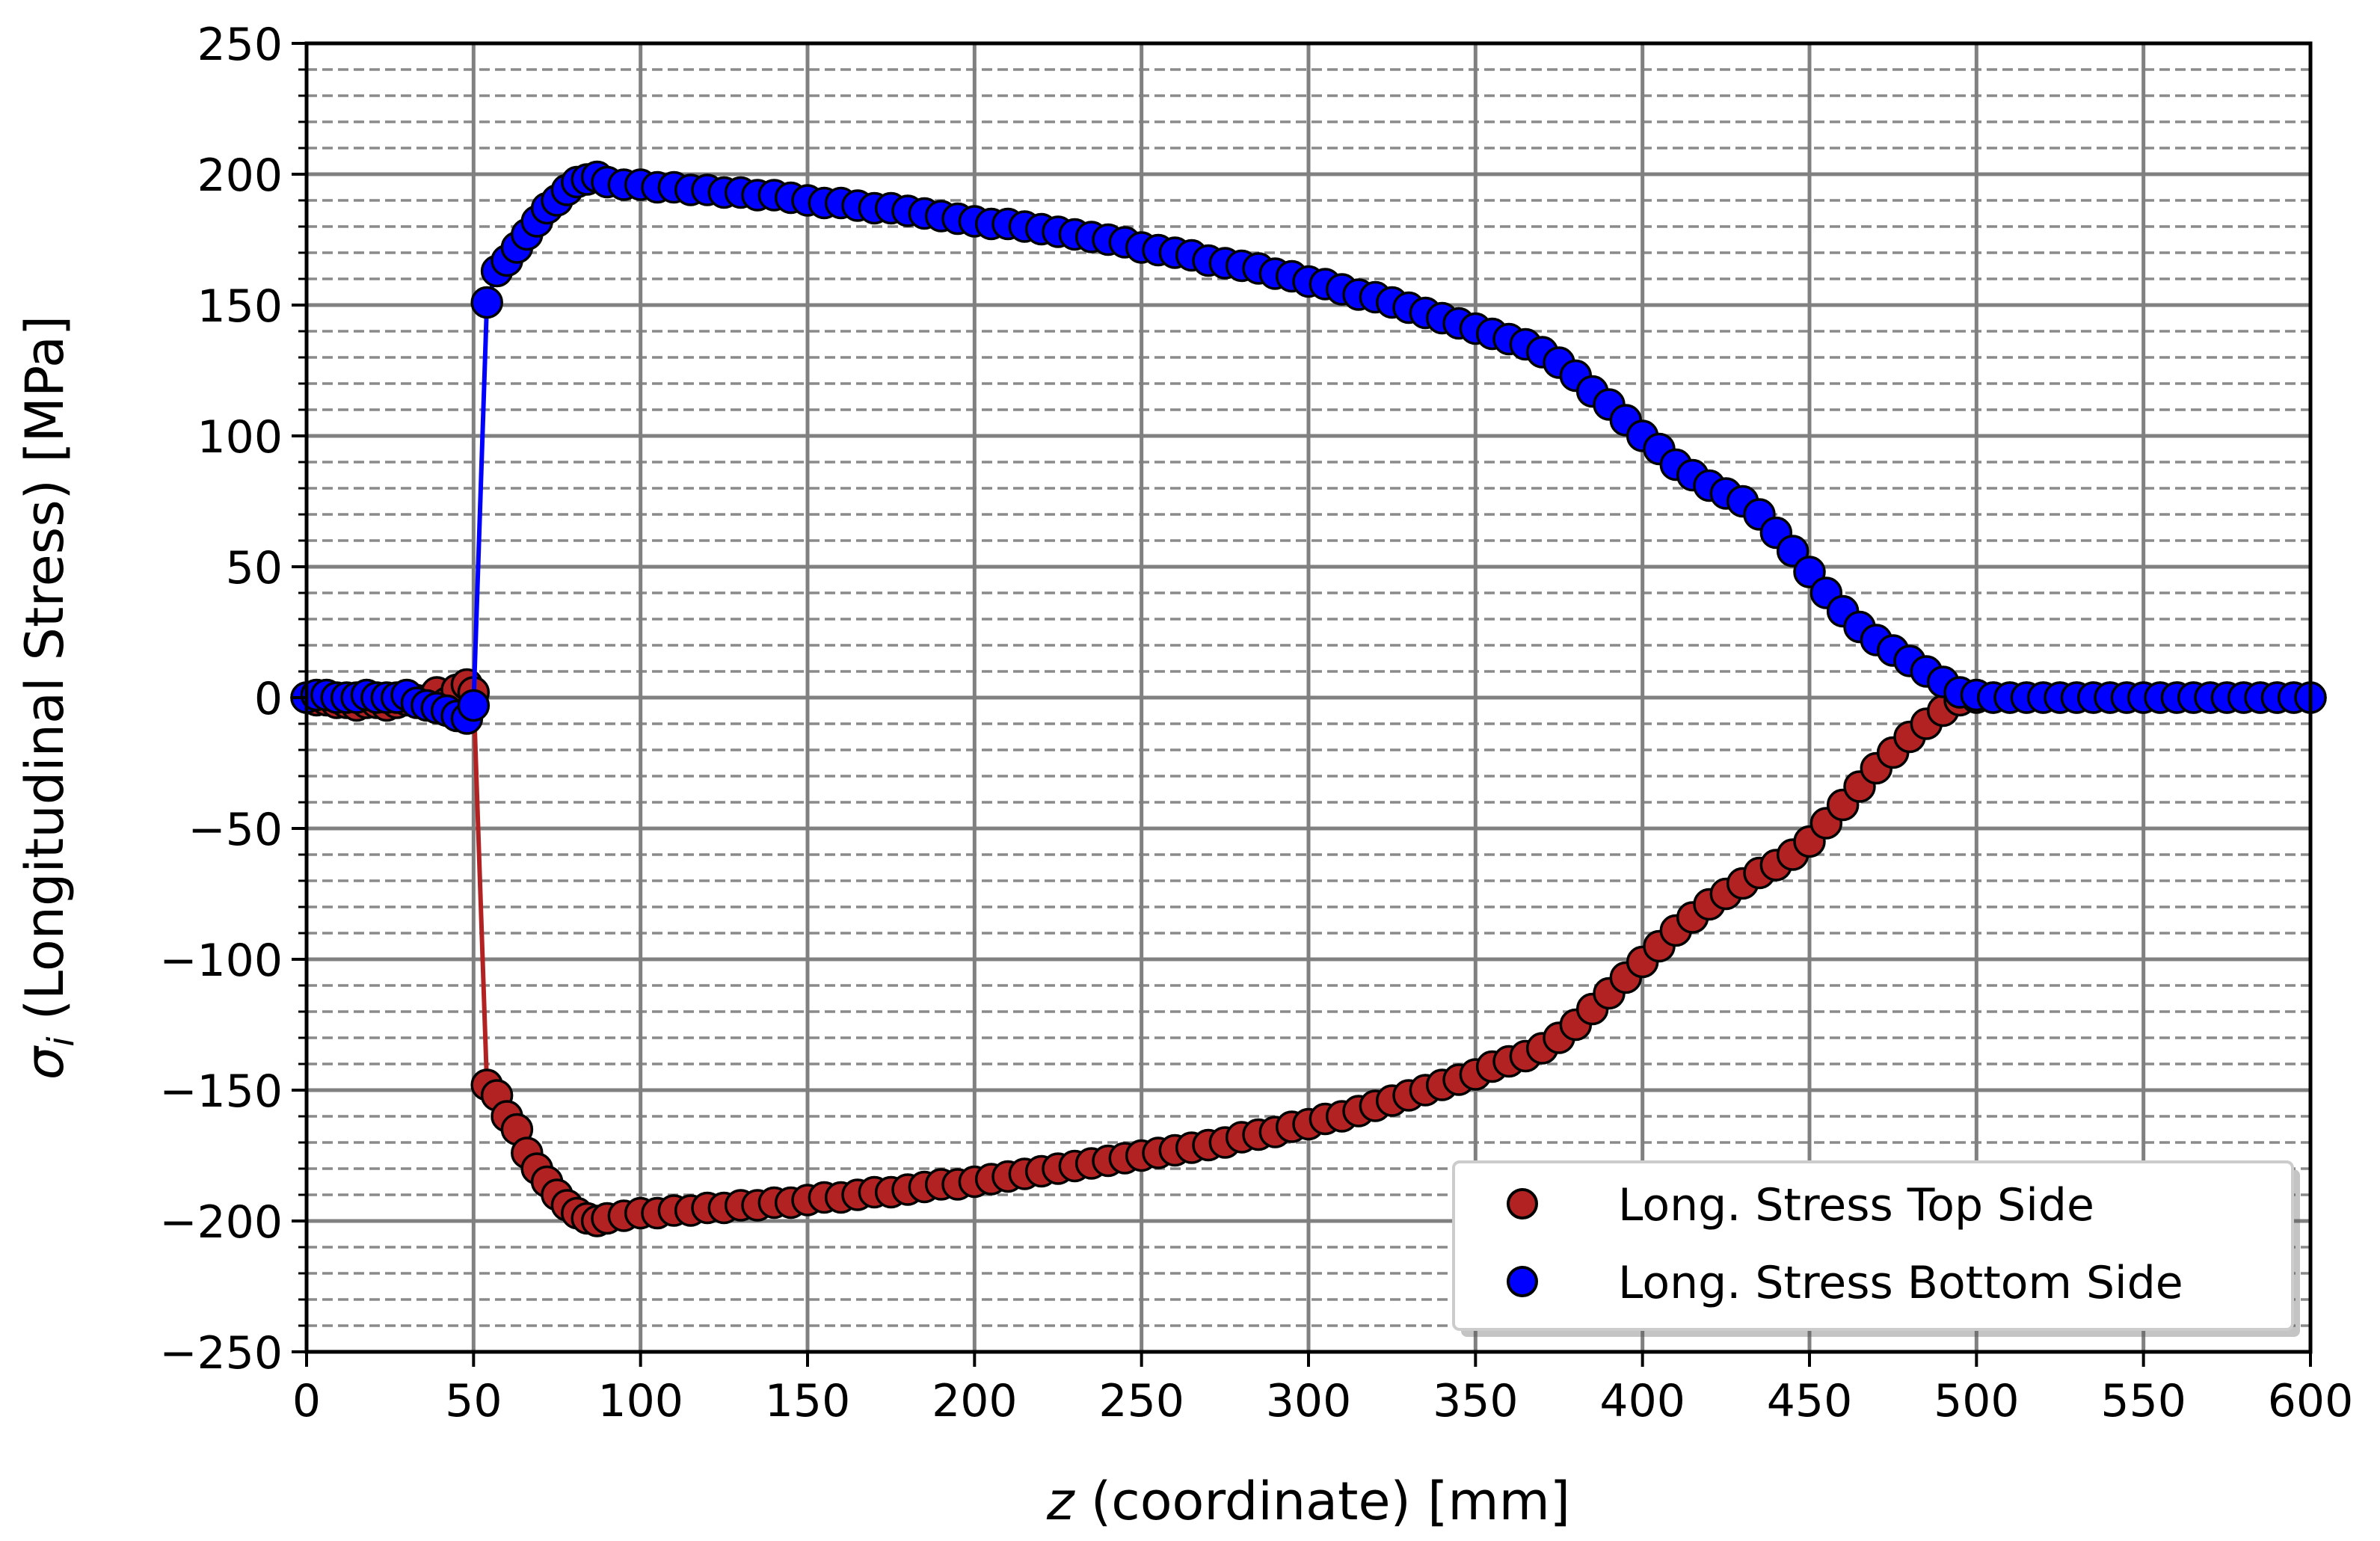 The width and height of the screenshot is (2380, 1541). Describe the element at coordinates (254, 568) in the screenshot. I see `y-tick-label: 50` at that location.